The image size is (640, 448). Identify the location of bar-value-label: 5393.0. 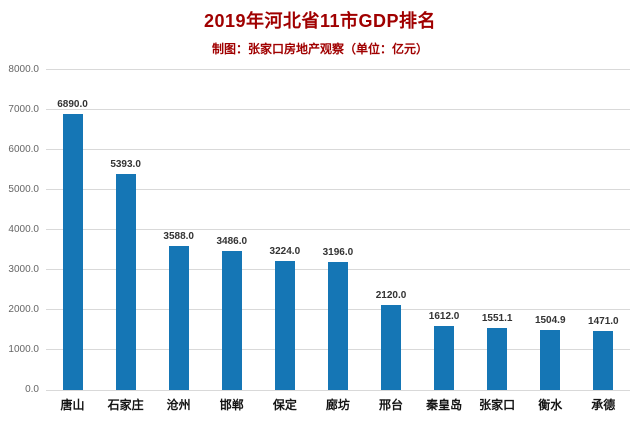
(125, 165).